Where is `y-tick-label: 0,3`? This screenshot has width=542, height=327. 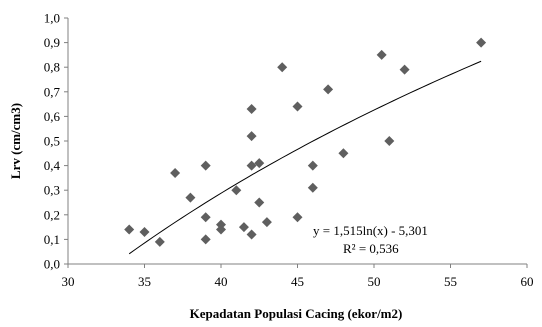 y-tick-label: 0,3 is located at coordinates (52, 190).